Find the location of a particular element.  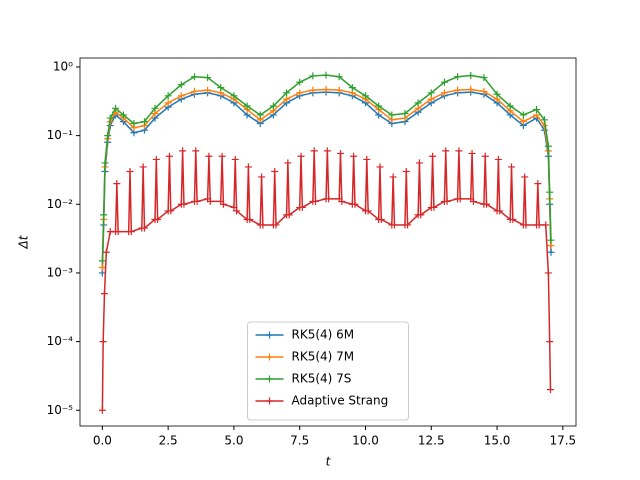

x-tick-label: 7.5 is located at coordinates (299, 441).